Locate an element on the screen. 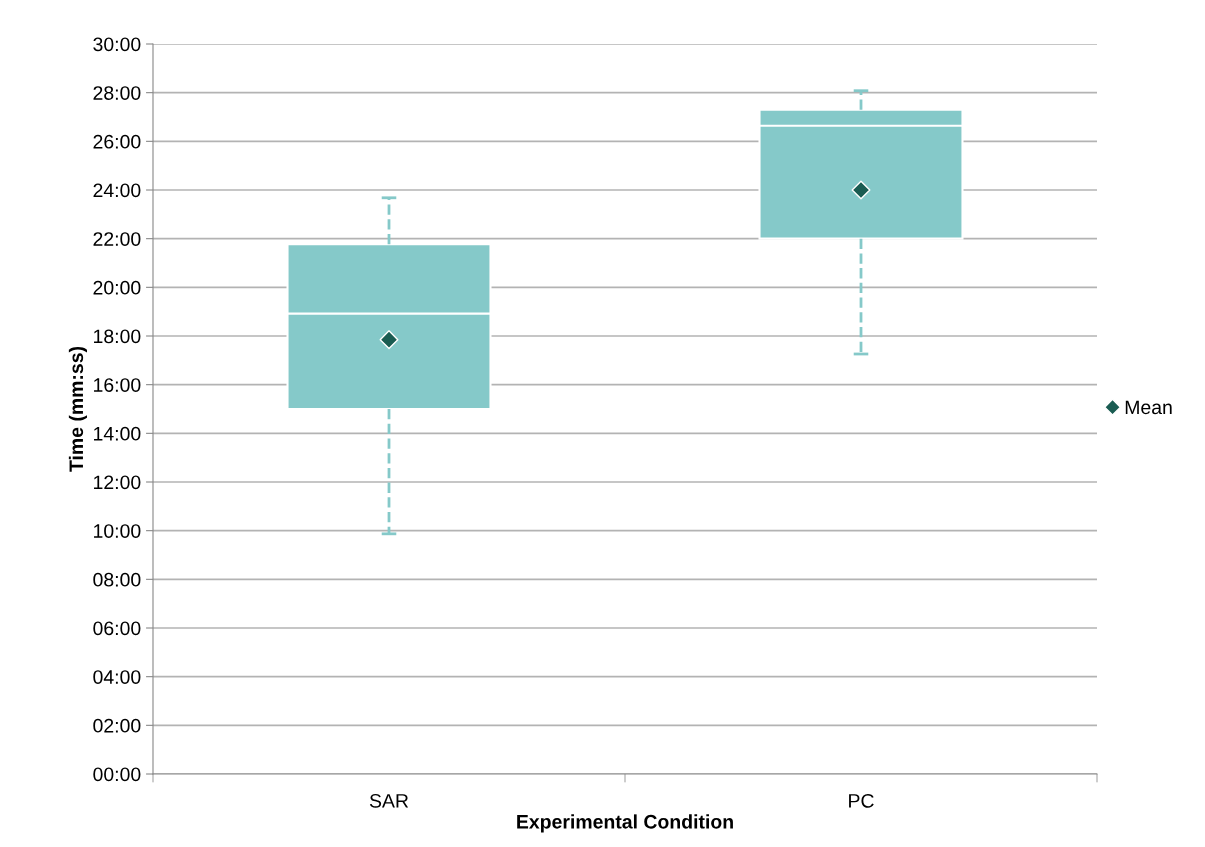 The image size is (1205, 847). y-tick-label: 10:00 is located at coordinates (117, 531).